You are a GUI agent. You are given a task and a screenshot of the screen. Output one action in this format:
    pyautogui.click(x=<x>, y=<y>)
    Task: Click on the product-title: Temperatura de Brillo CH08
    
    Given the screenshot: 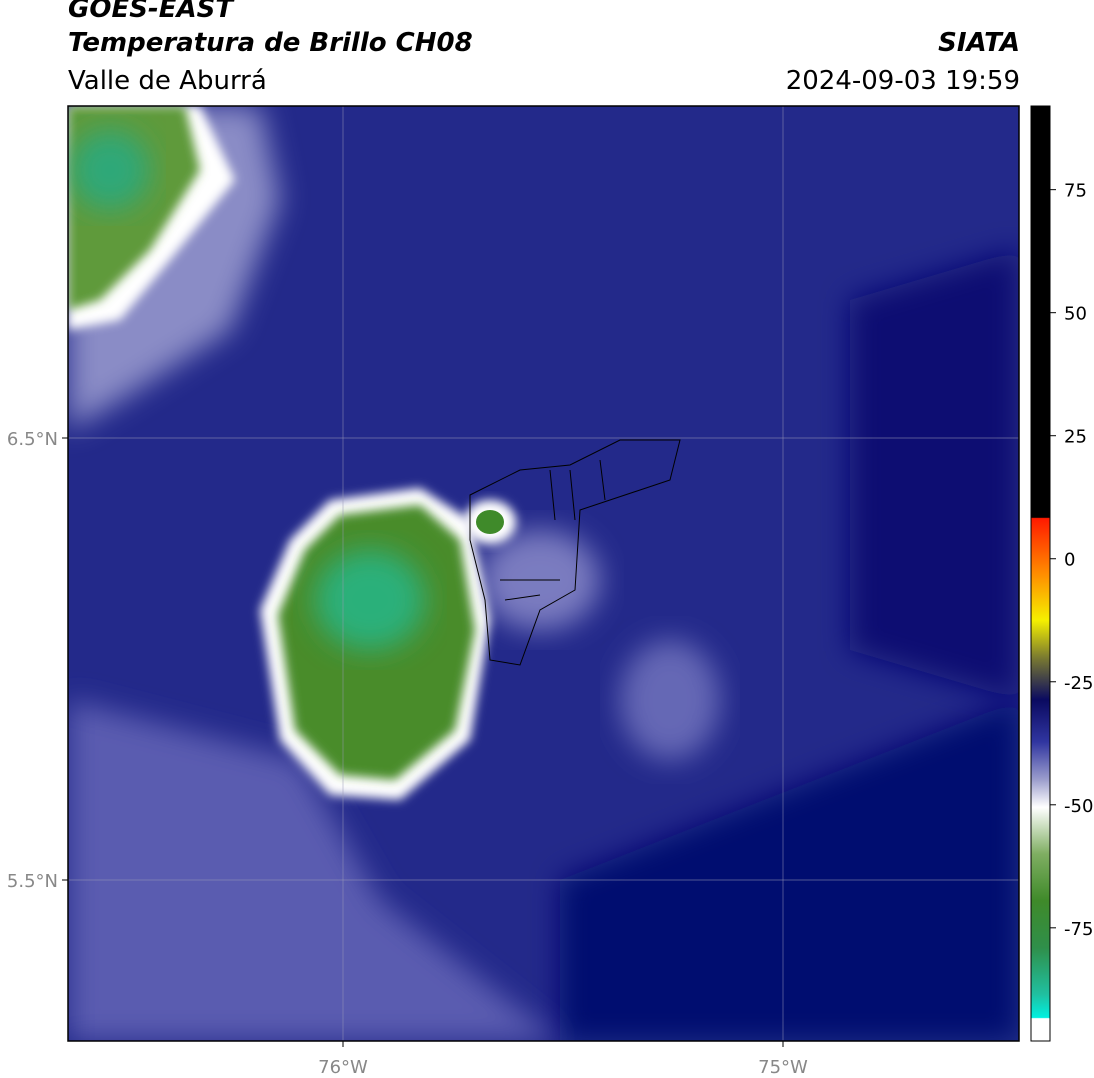 What is the action you would take?
    pyautogui.click(x=270, y=43)
    